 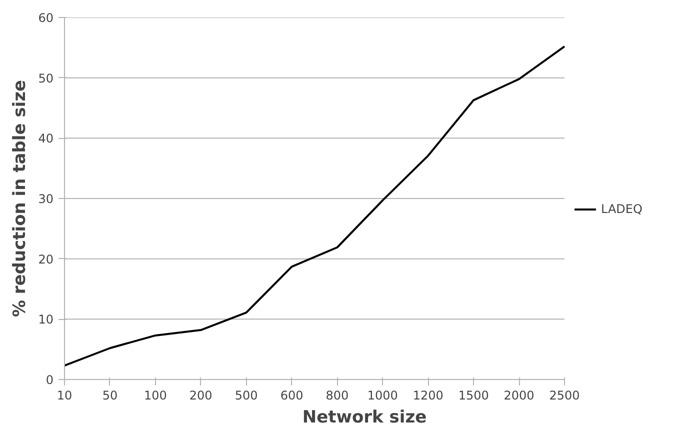 I want to click on x-tick-label: 2500, so click(x=564, y=395).